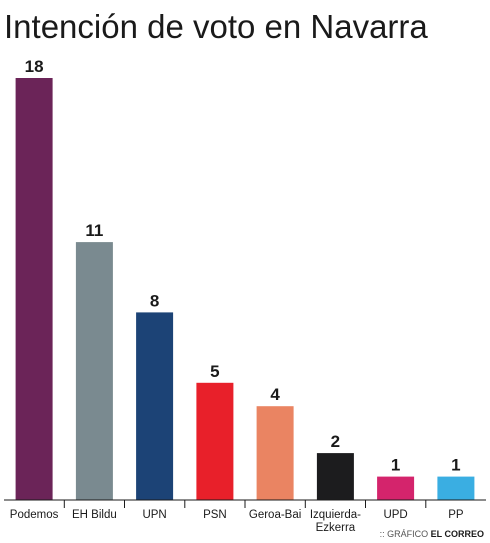  I want to click on credit-brand: EL CORREO, so click(457, 534).